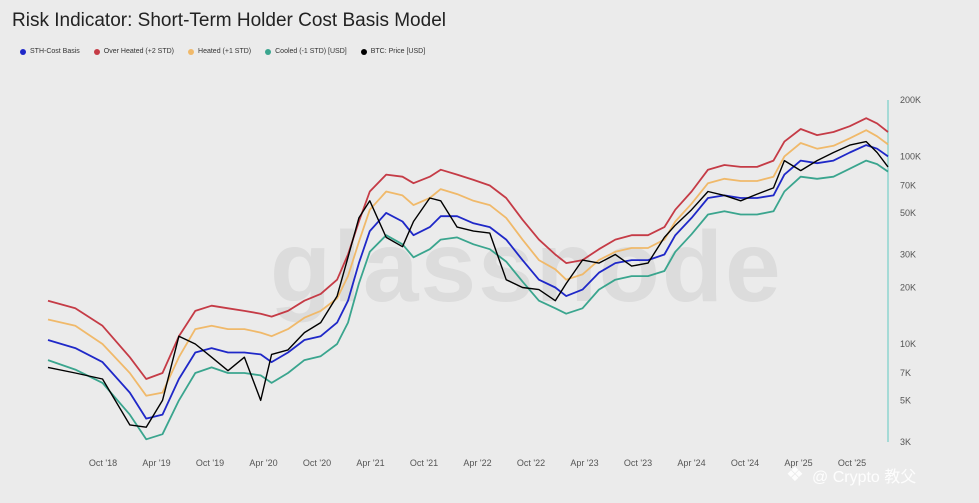 The height and width of the screenshot is (503, 979). Describe the element at coordinates (910, 100) in the screenshot. I see `y-tick-label: 200K` at that location.